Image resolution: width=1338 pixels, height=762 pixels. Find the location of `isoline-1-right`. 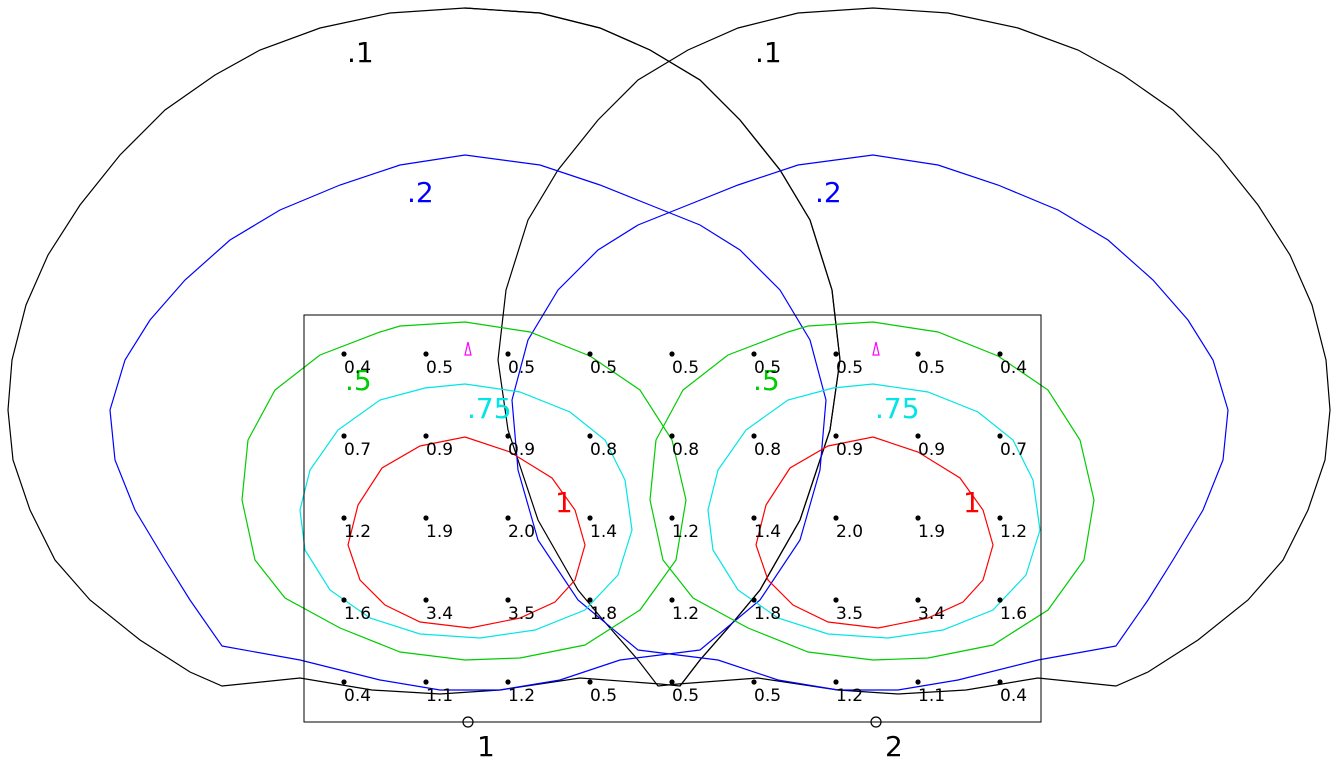

isoline-1-right is located at coordinates (874, 532).